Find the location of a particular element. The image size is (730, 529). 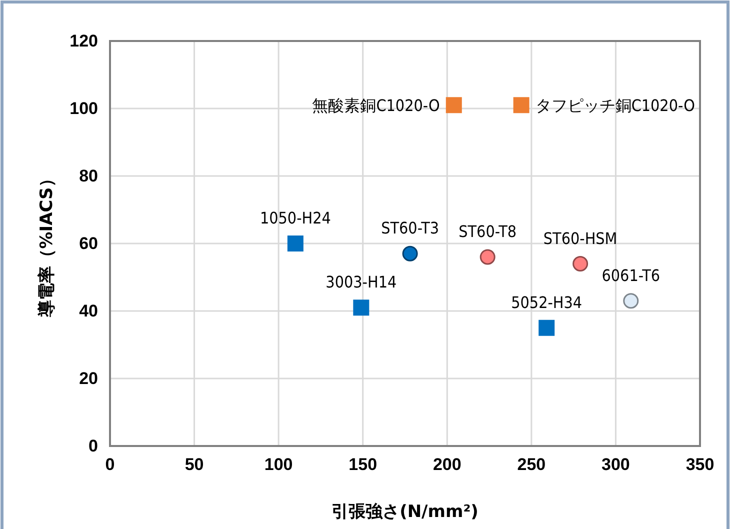

series-label: 1050-H24 is located at coordinates (295, 218).